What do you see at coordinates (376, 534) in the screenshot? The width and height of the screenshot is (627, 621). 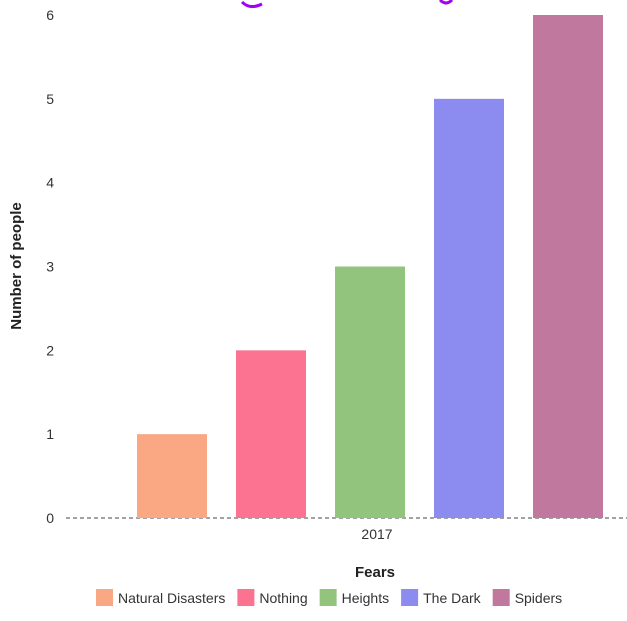 I see `x-tick-label: 2017` at bounding box center [376, 534].